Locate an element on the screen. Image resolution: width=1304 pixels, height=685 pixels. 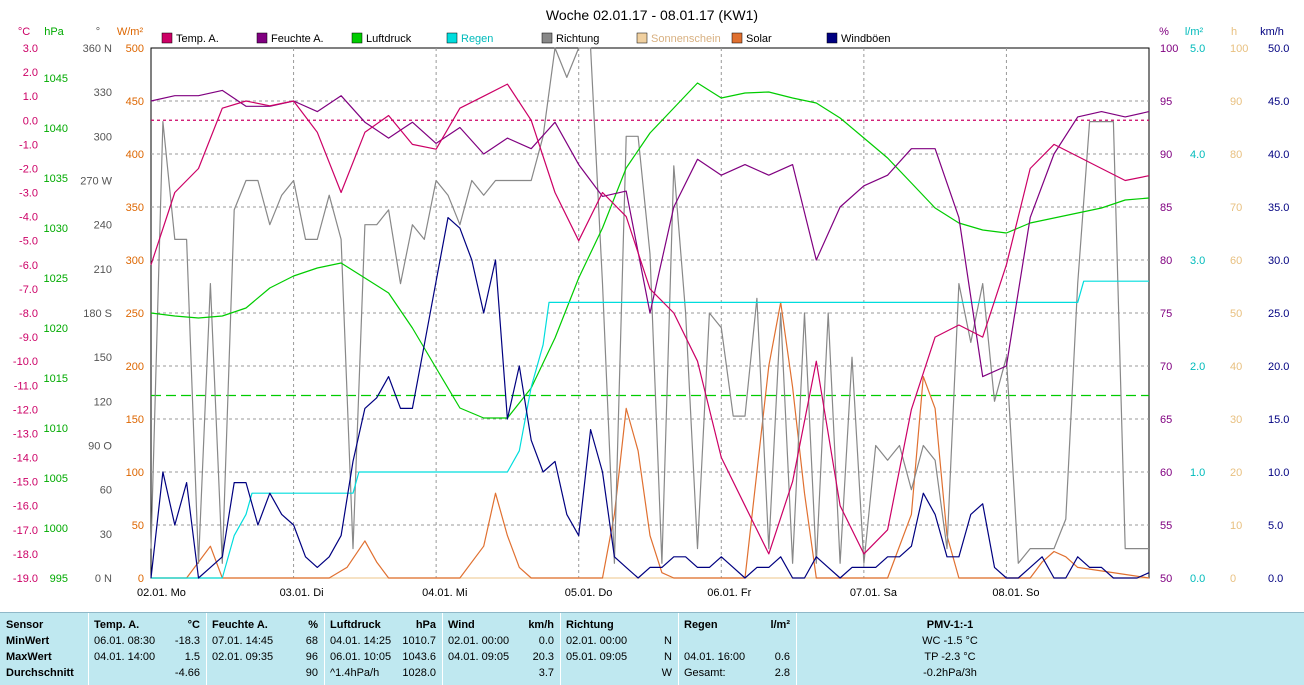
x-tick-label: 02.01. Mo is located at coordinates (161, 593).